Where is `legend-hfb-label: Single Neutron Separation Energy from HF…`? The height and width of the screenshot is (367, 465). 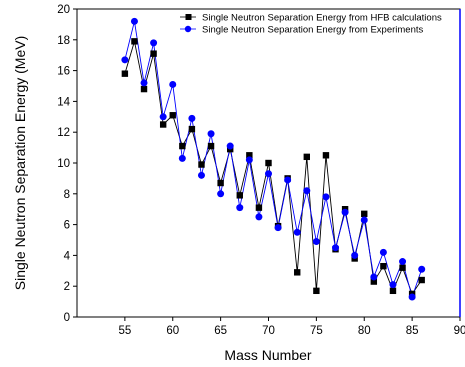
legend-hfb-label: Single Neutron Separation Energy from HF… is located at coordinates (322, 18).